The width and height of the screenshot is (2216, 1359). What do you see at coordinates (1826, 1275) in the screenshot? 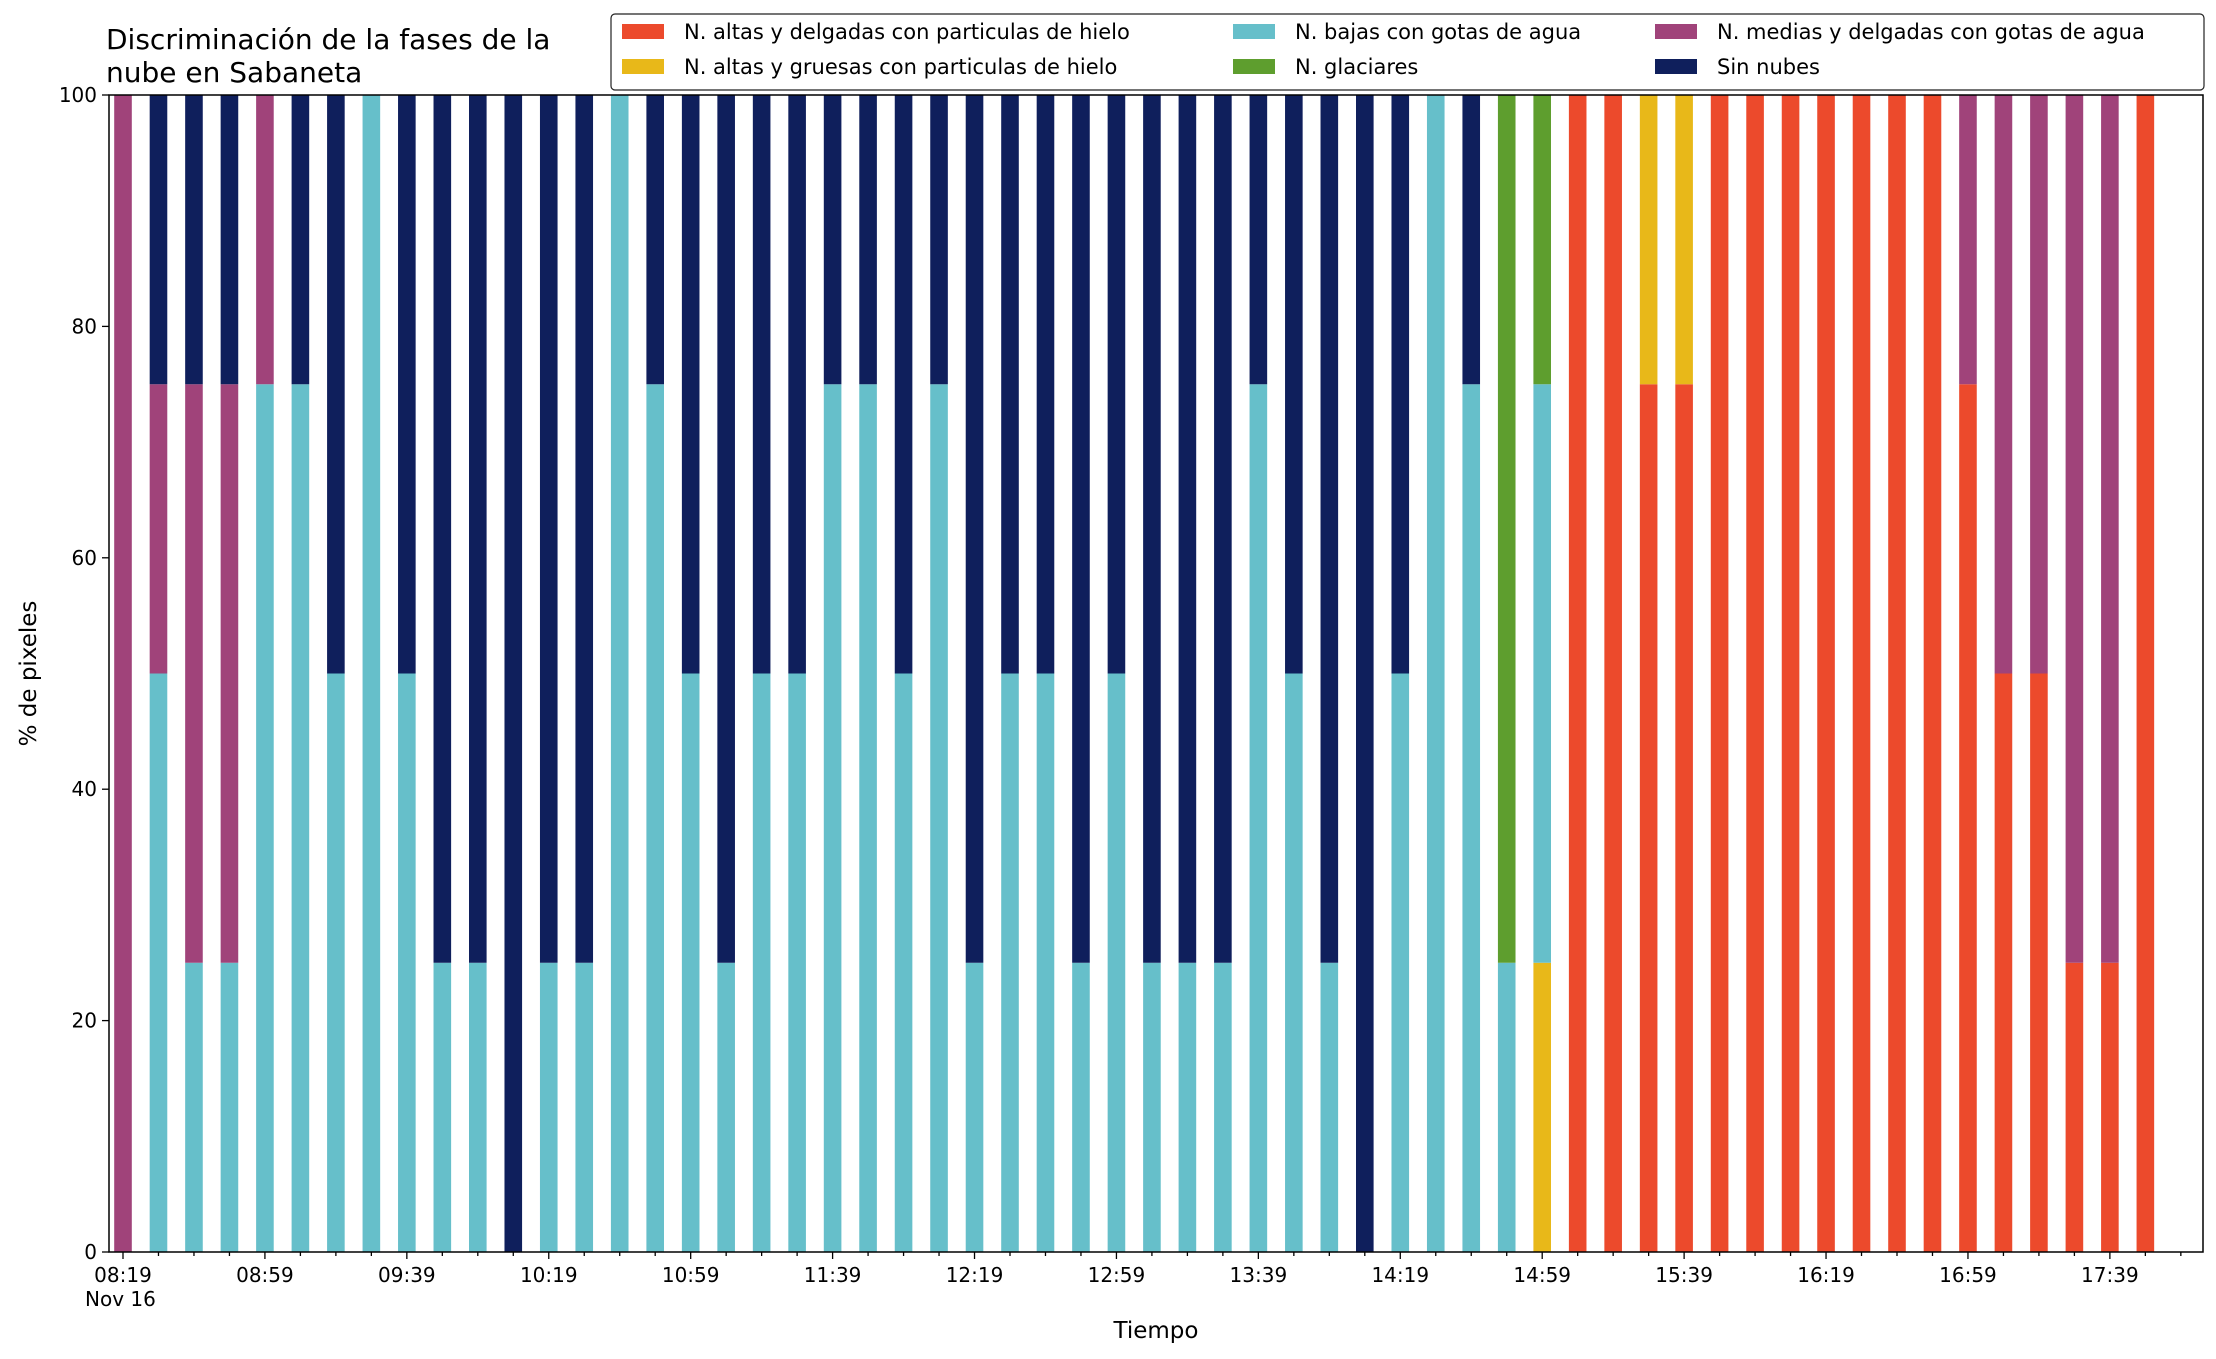
I see `x-tick-label: 16:19` at bounding box center [1826, 1275].